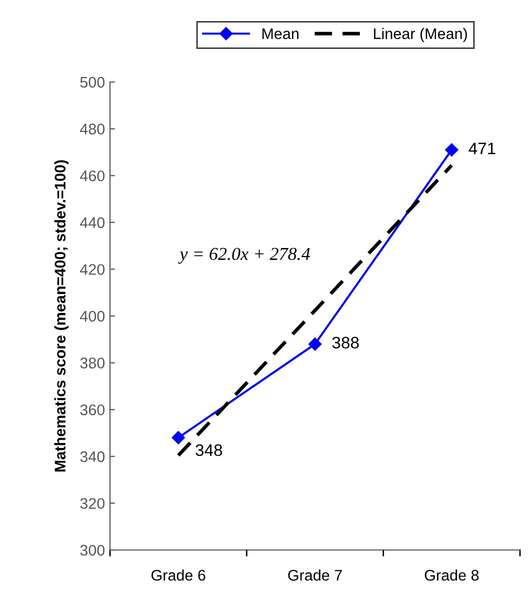 The width and height of the screenshot is (532, 592). Describe the element at coordinates (244, 256) in the screenshot. I see `annotation: y = 62.0x + 278.4` at that location.